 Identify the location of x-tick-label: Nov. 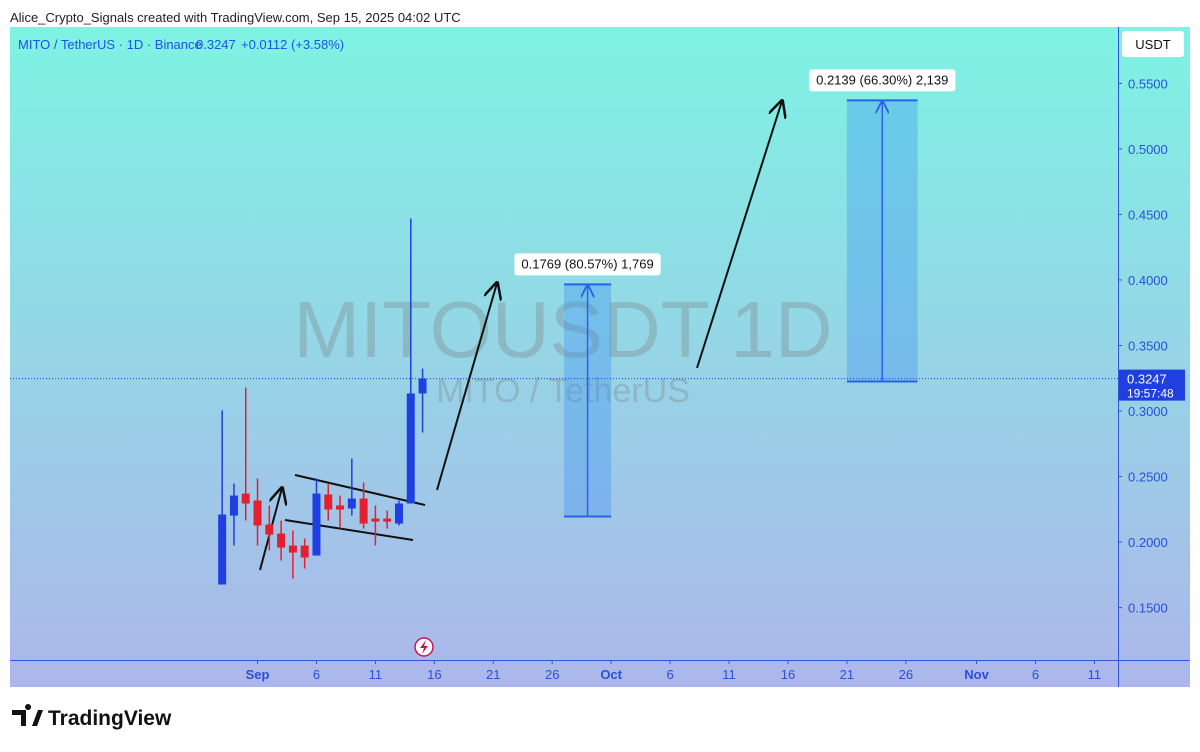
(976, 674).